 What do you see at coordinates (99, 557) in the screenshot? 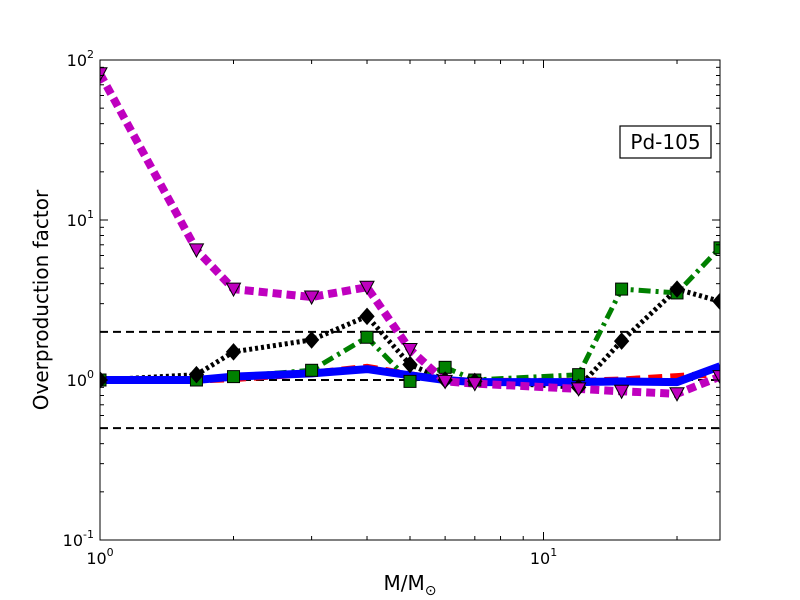
I see `x-tick-label-0: 10⁰` at bounding box center [99, 557].